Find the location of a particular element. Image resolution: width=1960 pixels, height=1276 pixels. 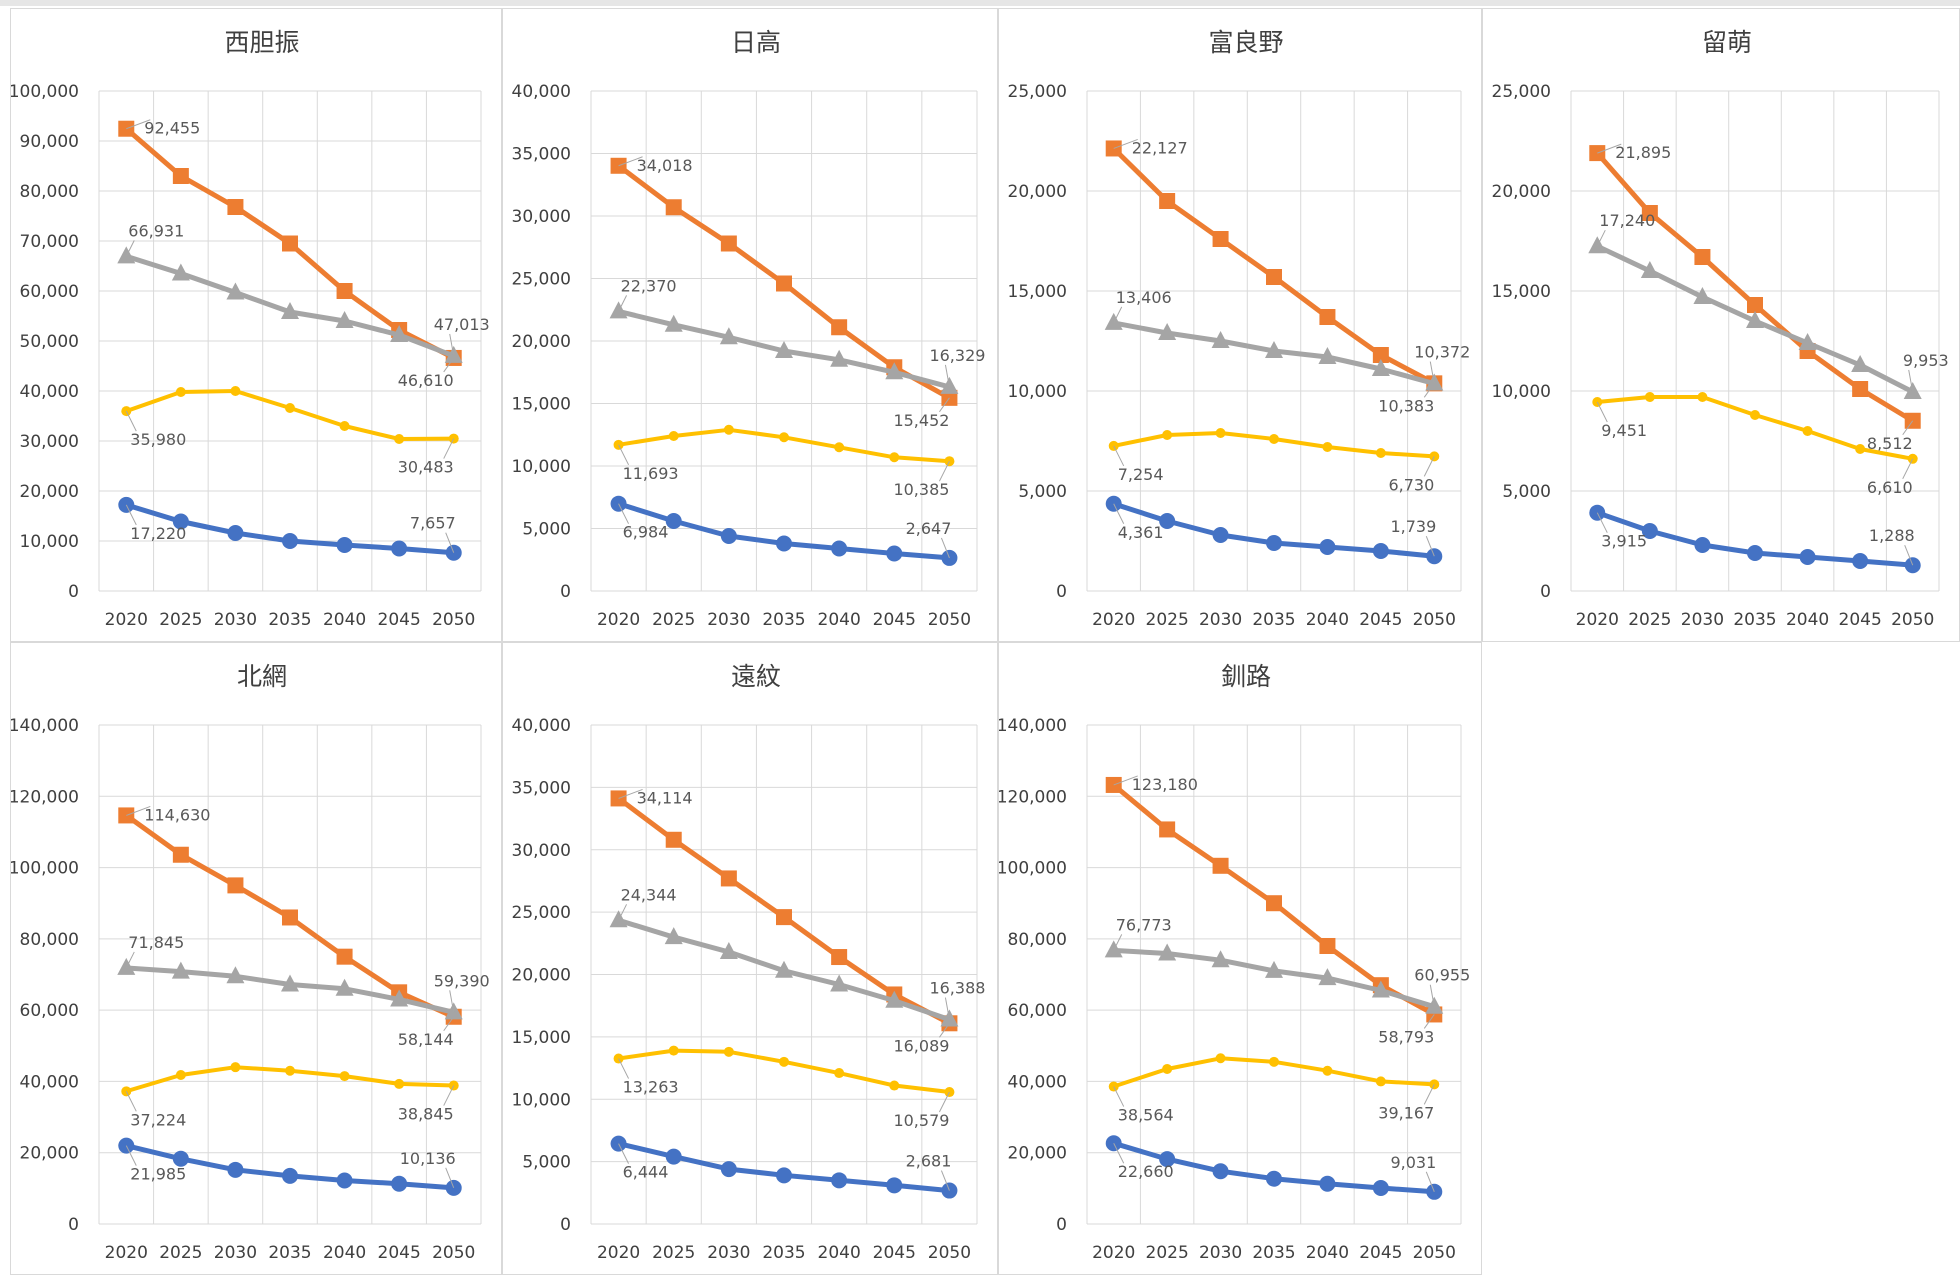

data-label-last: 60,955 is located at coordinates (1442, 975).